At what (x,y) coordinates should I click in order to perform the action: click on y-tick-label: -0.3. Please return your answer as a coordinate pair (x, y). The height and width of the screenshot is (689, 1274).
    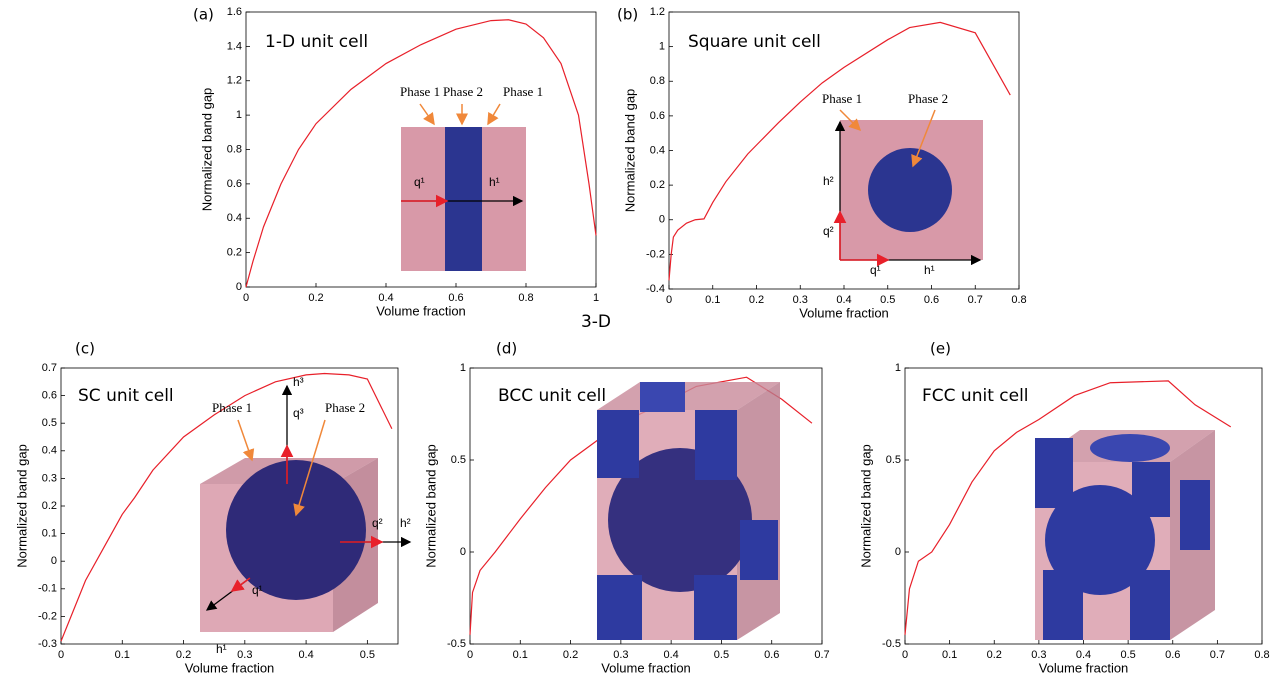
    Looking at the image, I should click on (47, 644).